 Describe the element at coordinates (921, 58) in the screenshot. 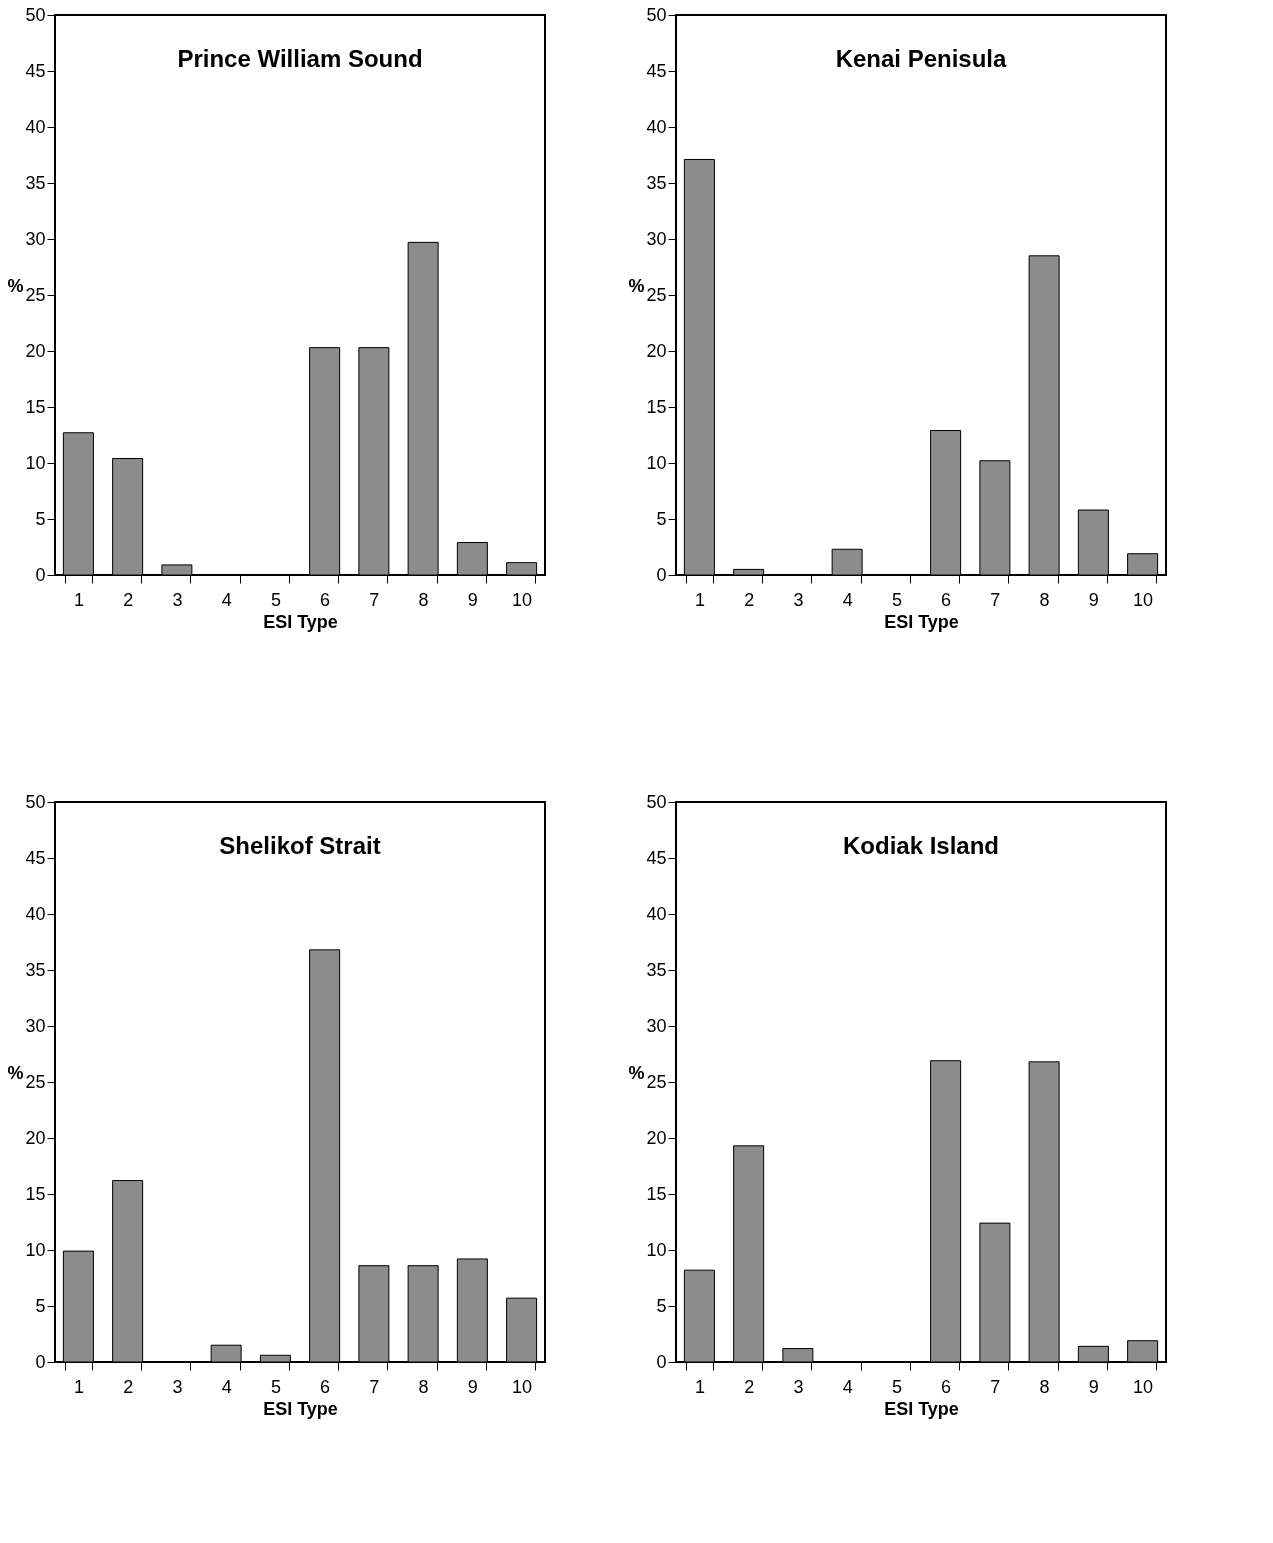

I see `text: Kenai Penisula` at that location.